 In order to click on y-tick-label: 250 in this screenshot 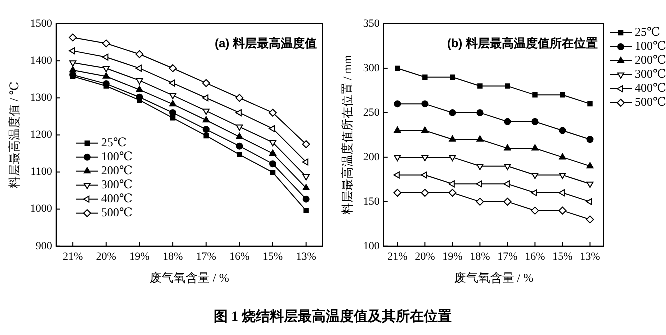, I will do `click(371, 112)`.